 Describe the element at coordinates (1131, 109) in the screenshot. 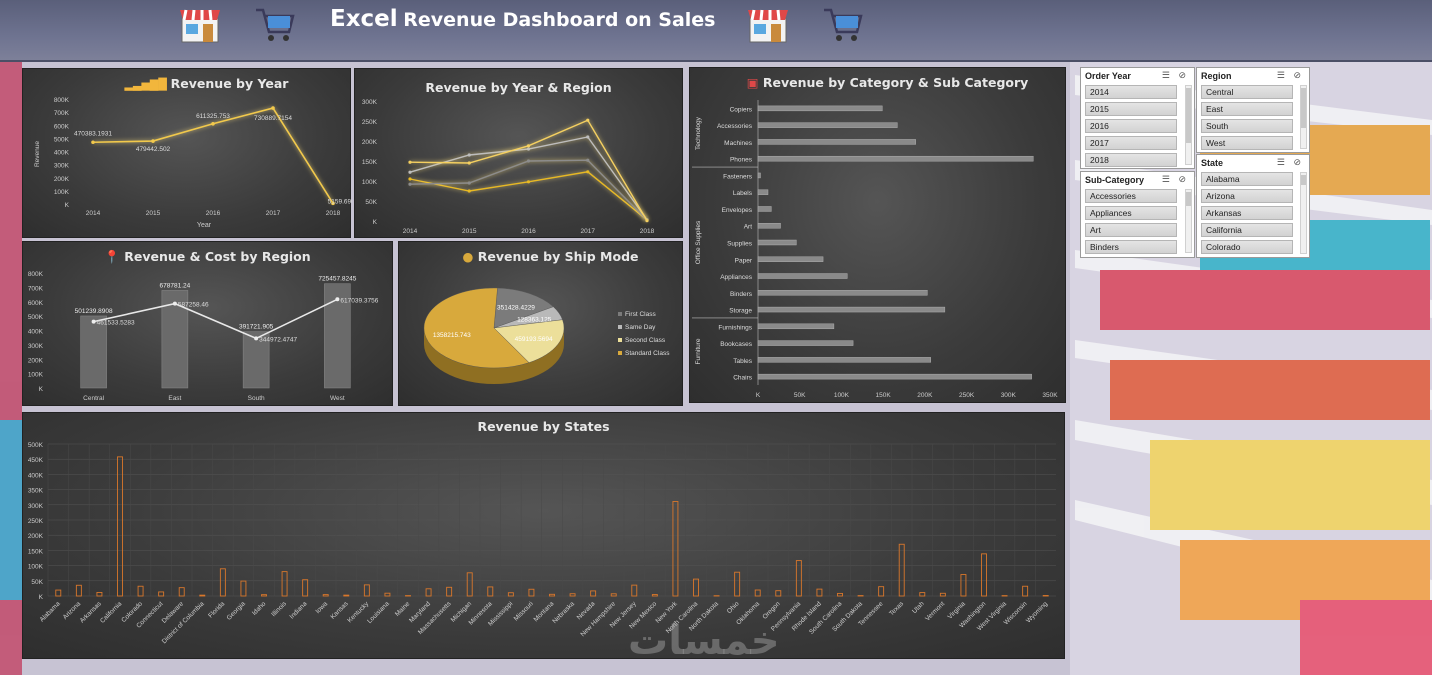

I see `slicer-item: 2015` at that location.